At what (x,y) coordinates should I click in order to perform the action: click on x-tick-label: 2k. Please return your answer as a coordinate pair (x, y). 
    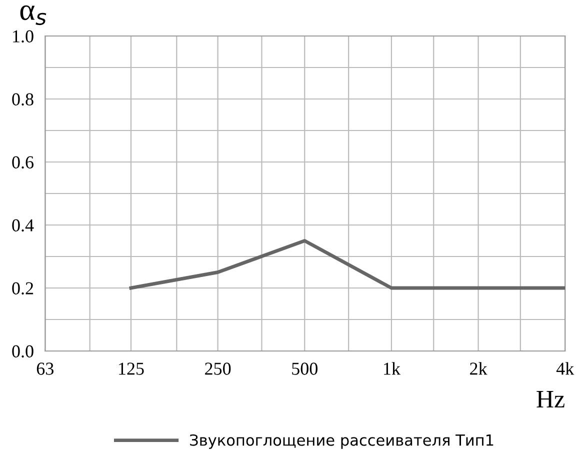
    Looking at the image, I should click on (479, 368).